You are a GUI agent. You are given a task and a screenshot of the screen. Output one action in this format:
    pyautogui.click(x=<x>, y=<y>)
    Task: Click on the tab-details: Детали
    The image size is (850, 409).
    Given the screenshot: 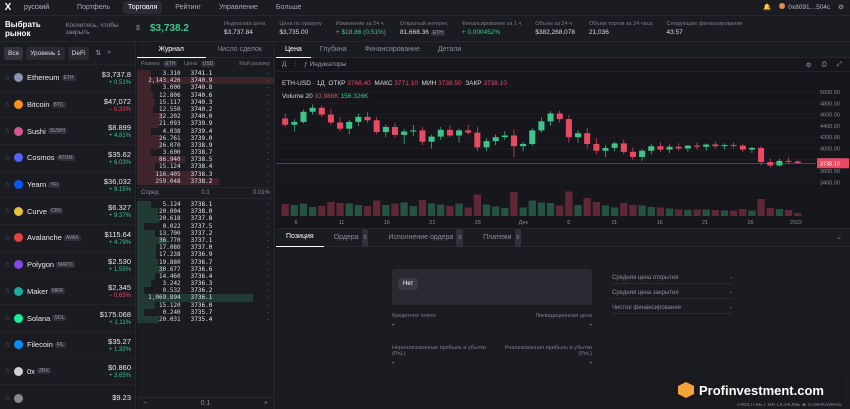 What is the action you would take?
    pyautogui.click(x=449, y=49)
    